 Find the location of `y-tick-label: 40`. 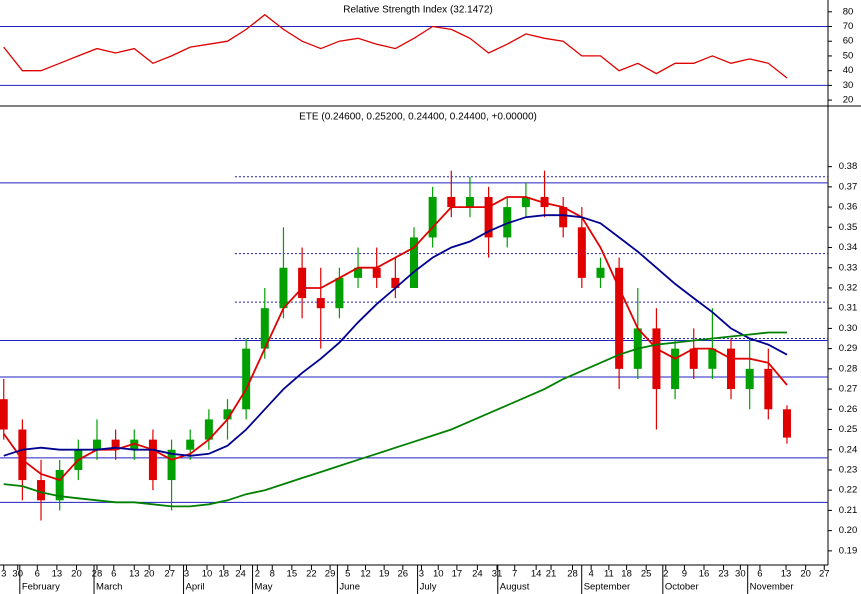

y-tick-label: 40 is located at coordinates (848, 70).